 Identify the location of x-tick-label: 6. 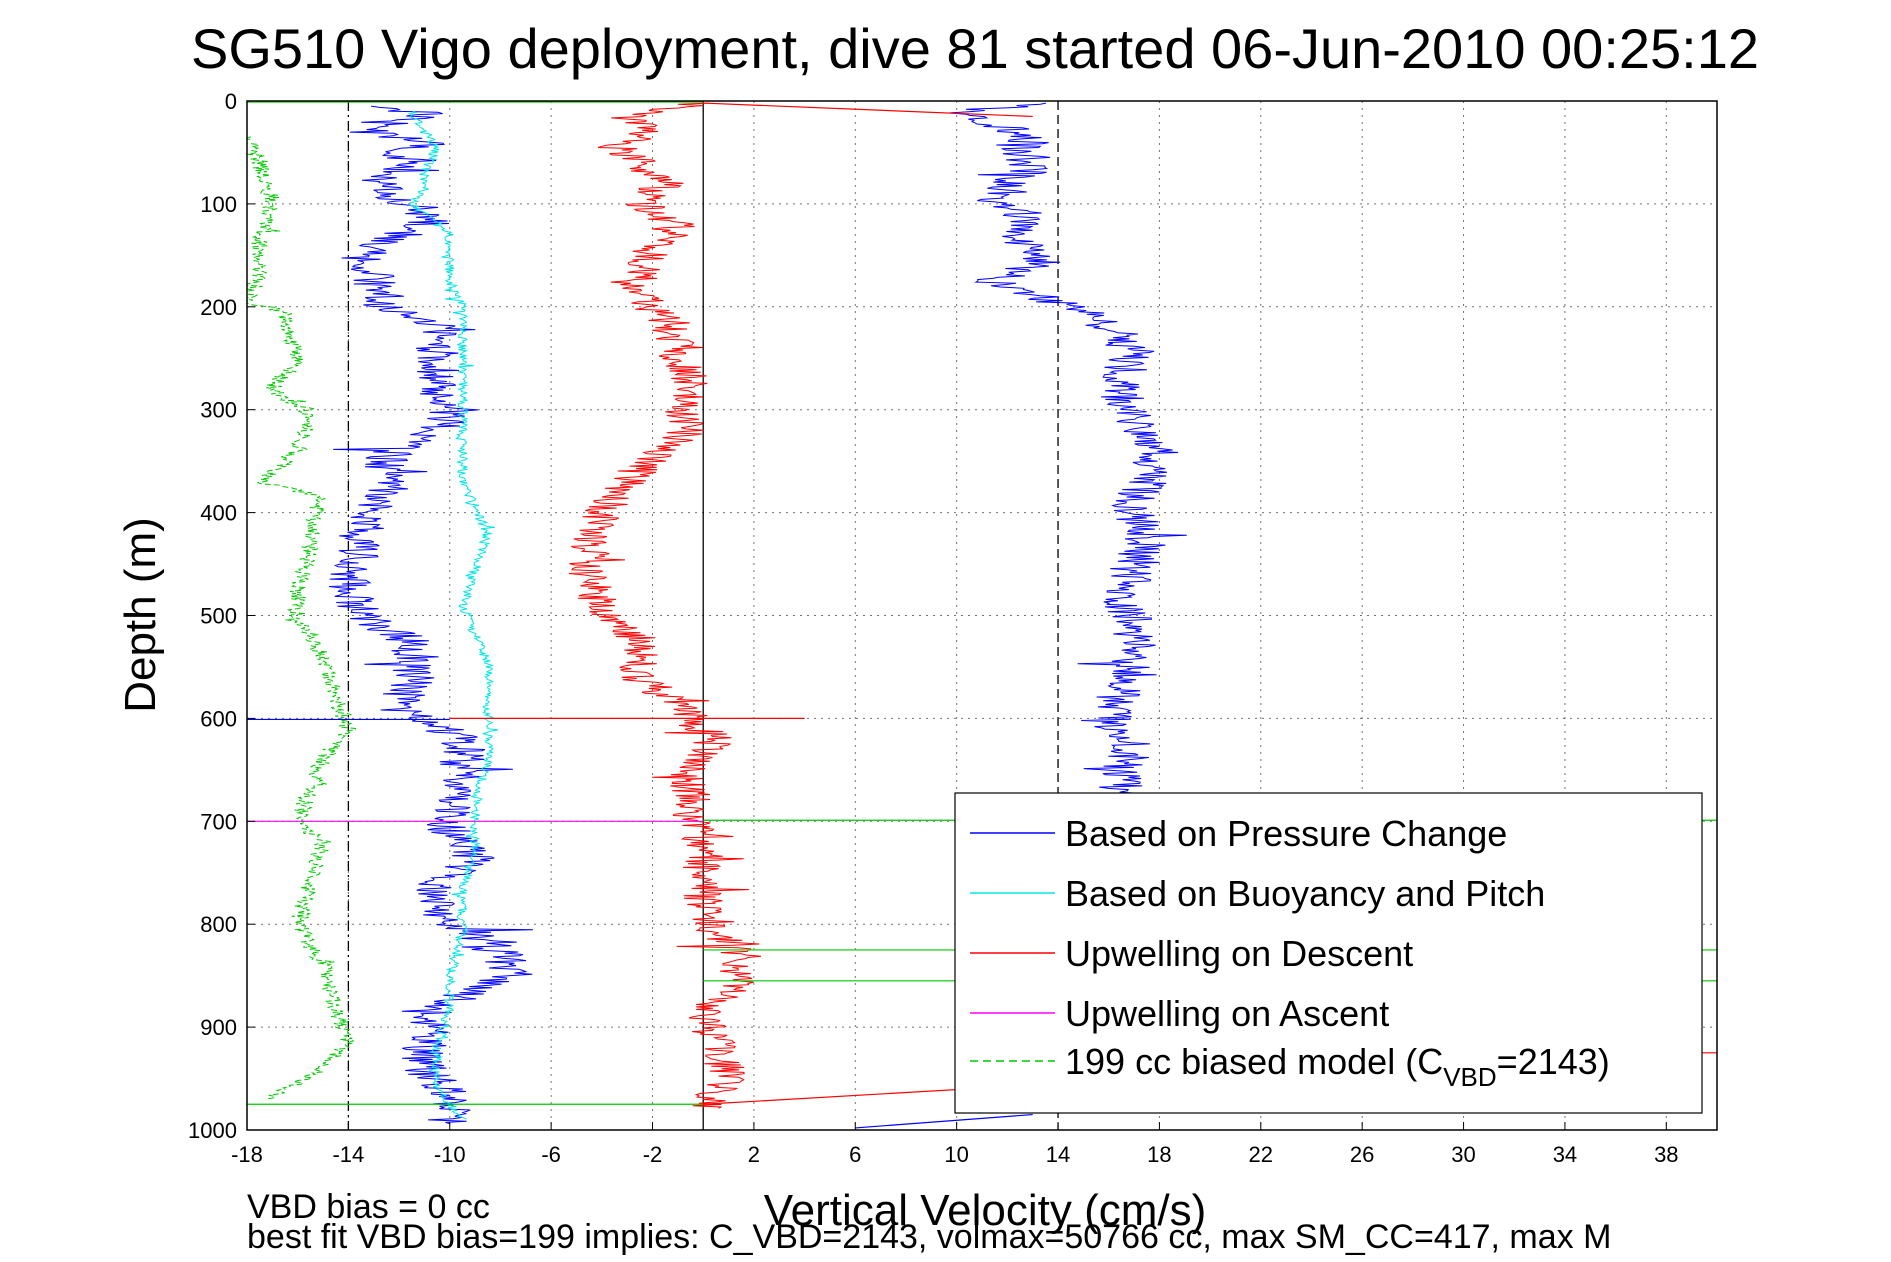
(855, 1154).